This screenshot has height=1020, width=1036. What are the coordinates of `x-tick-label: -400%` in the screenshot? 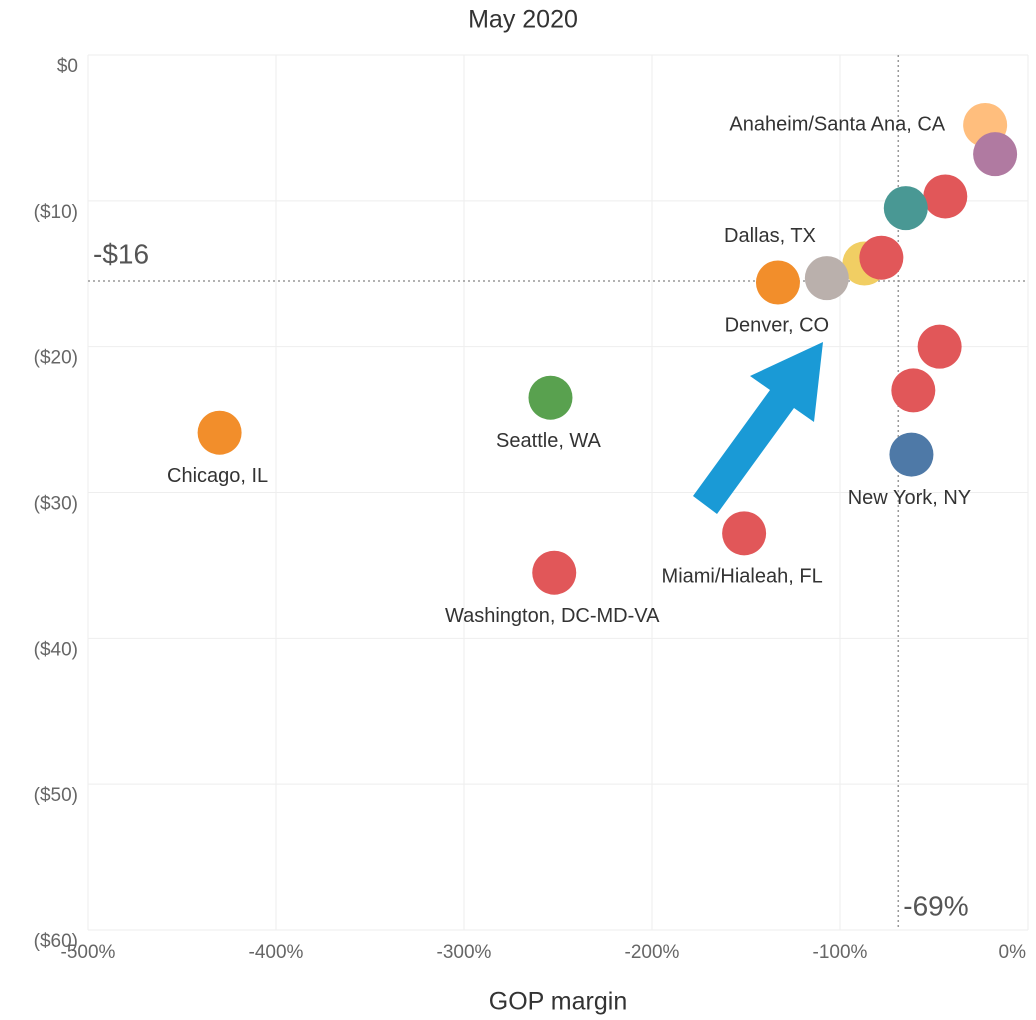 It's located at (276, 952).